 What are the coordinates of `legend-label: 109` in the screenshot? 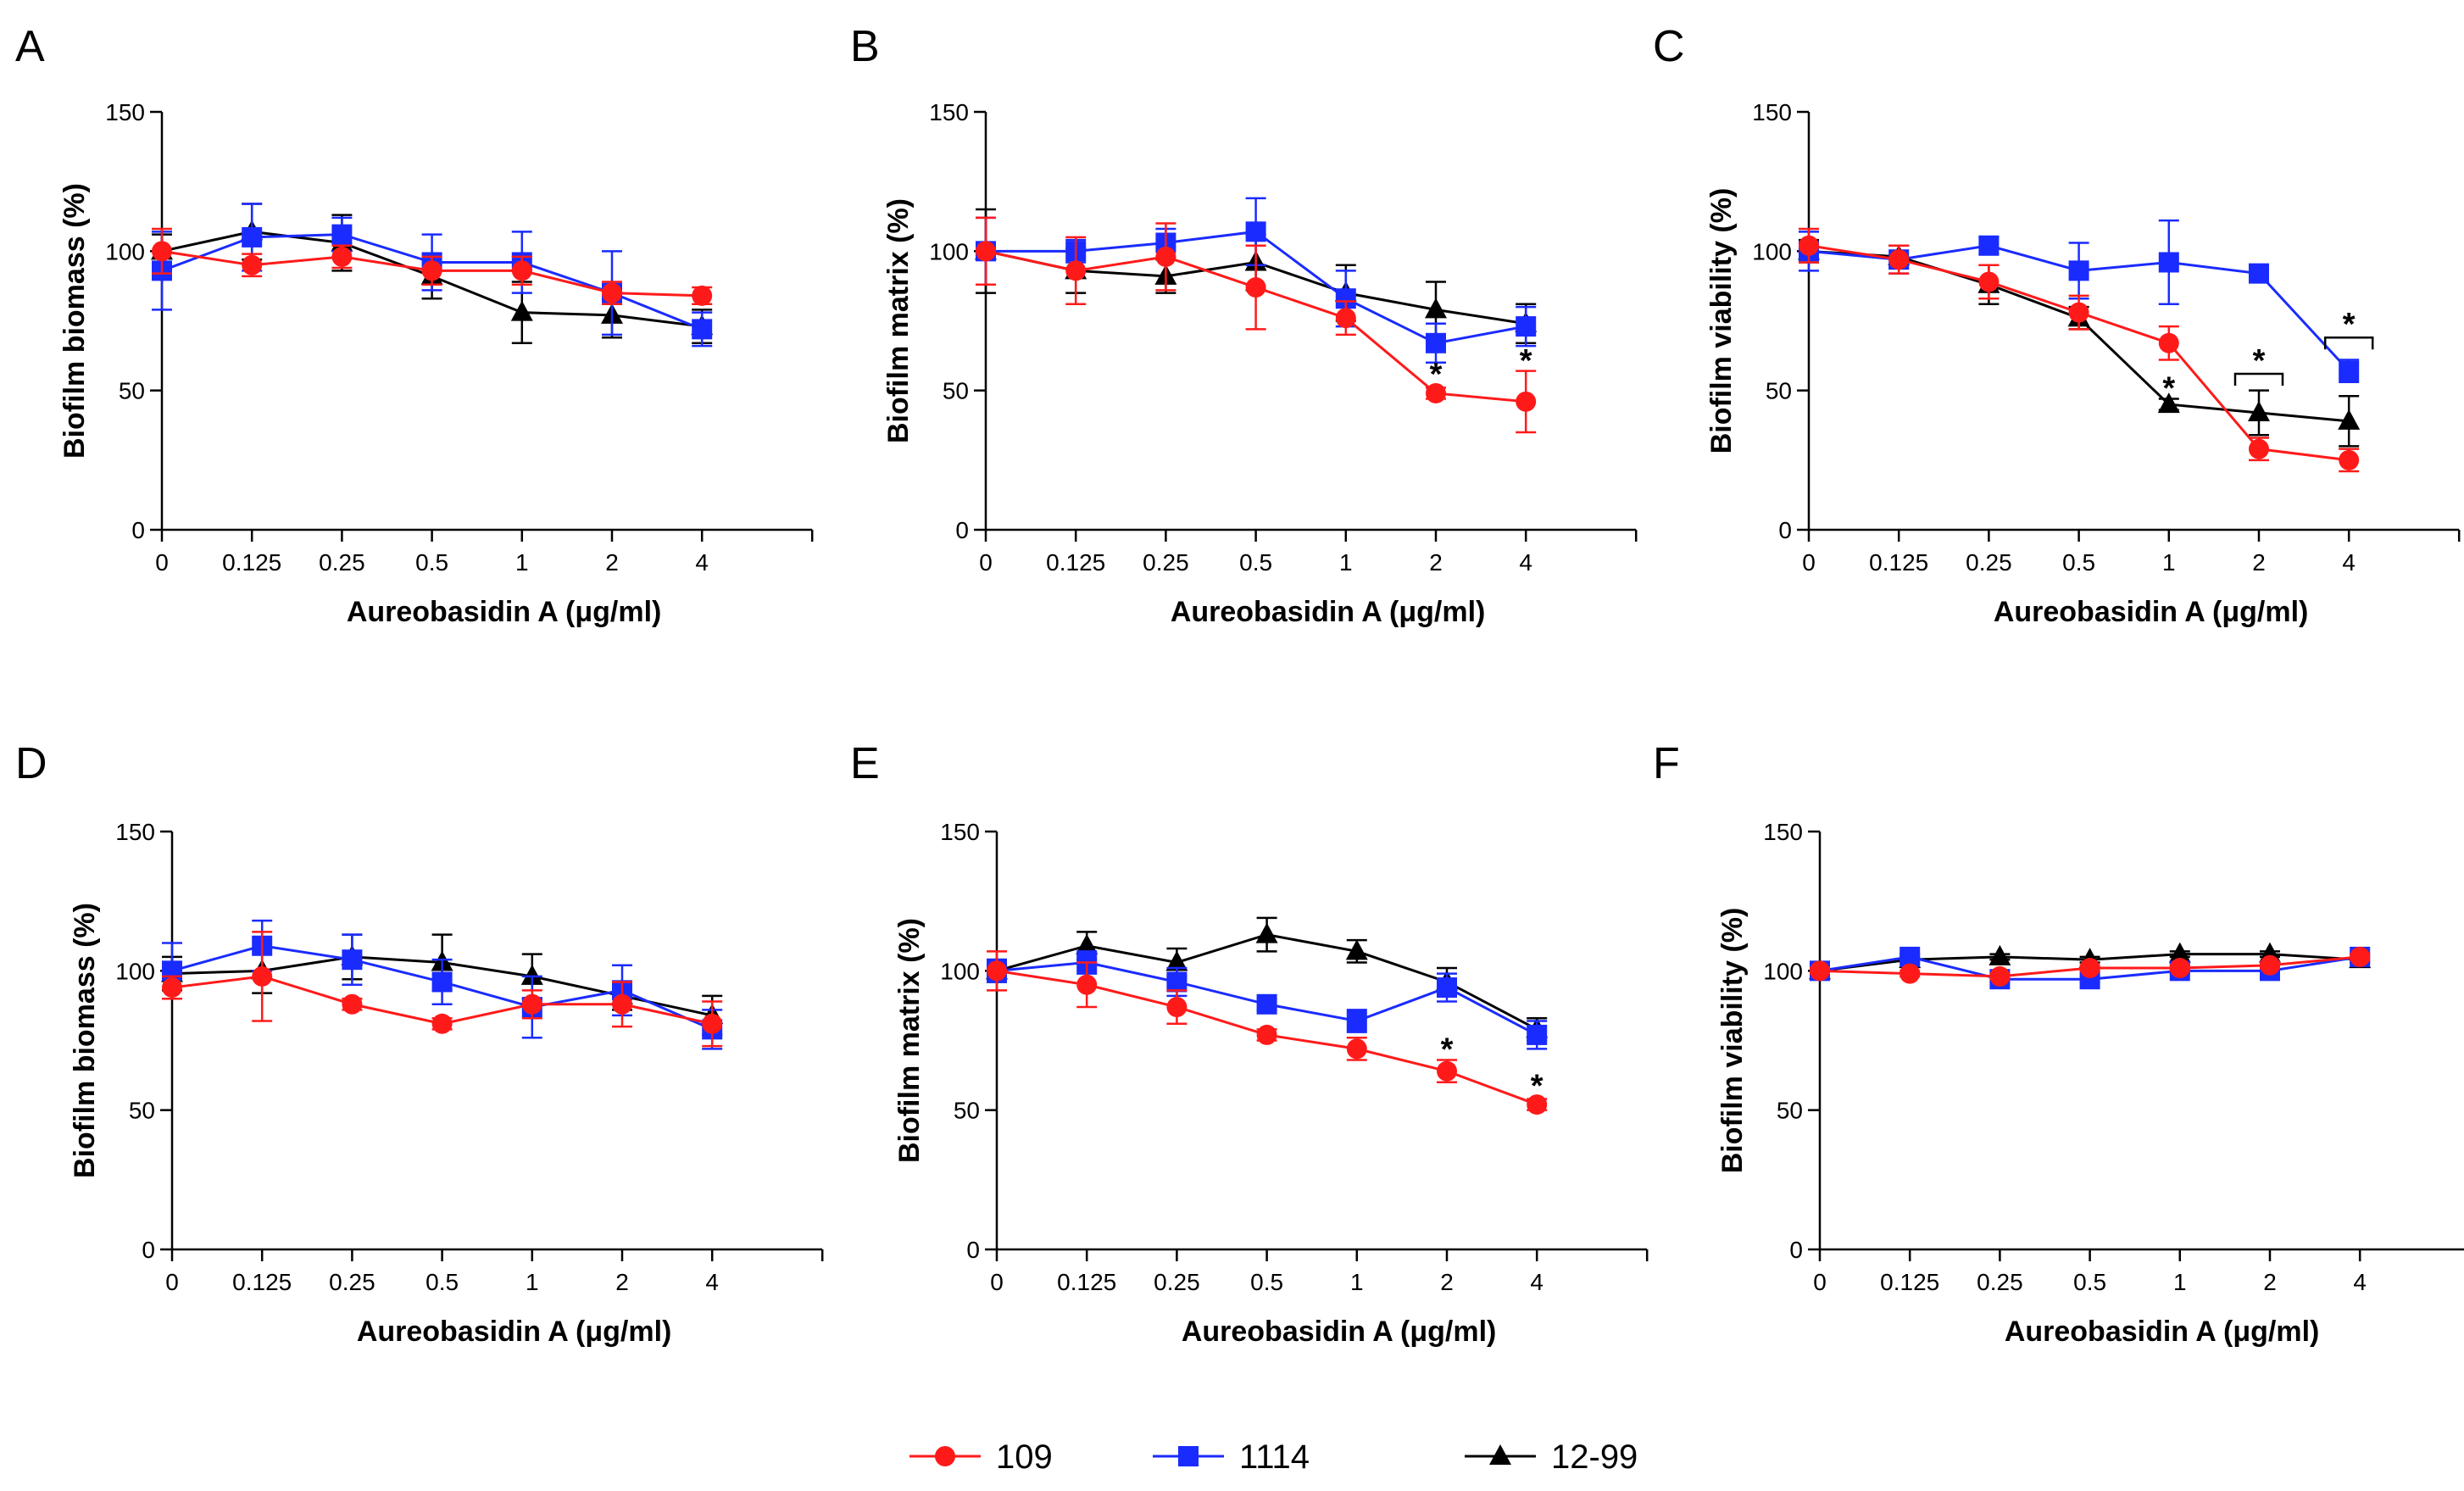 It's located at (1024, 1457).